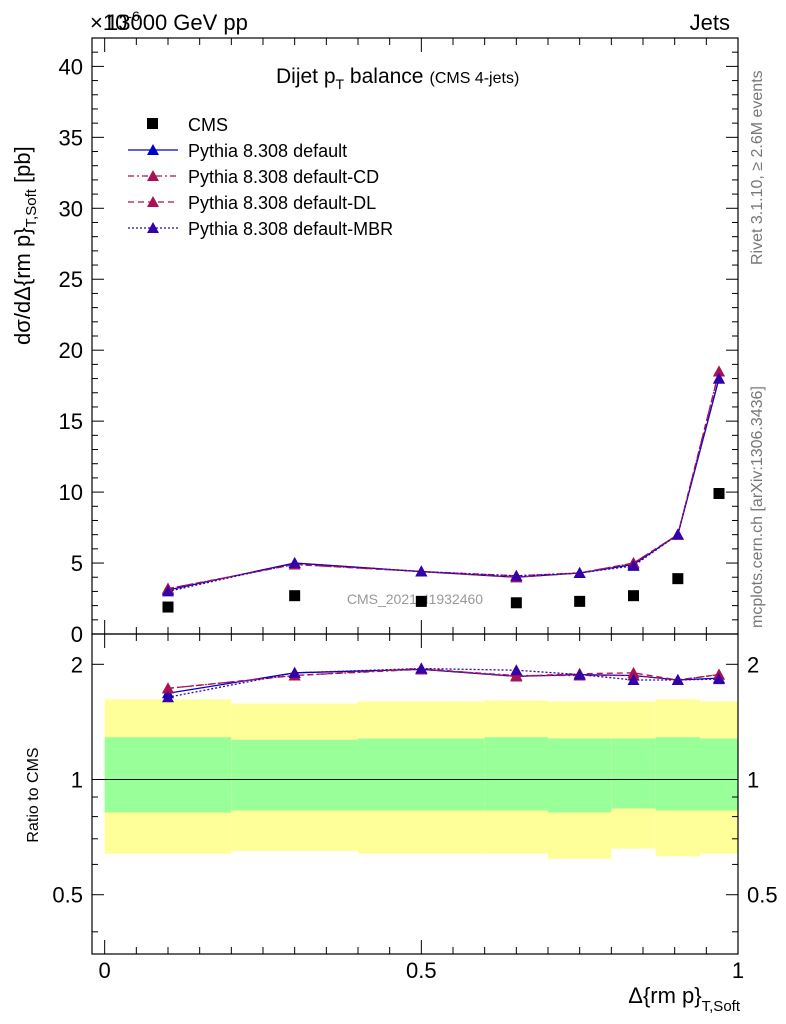 The image size is (786, 1024). Describe the element at coordinates (71, 137) in the screenshot. I see `y-tick-label: 35` at that location.